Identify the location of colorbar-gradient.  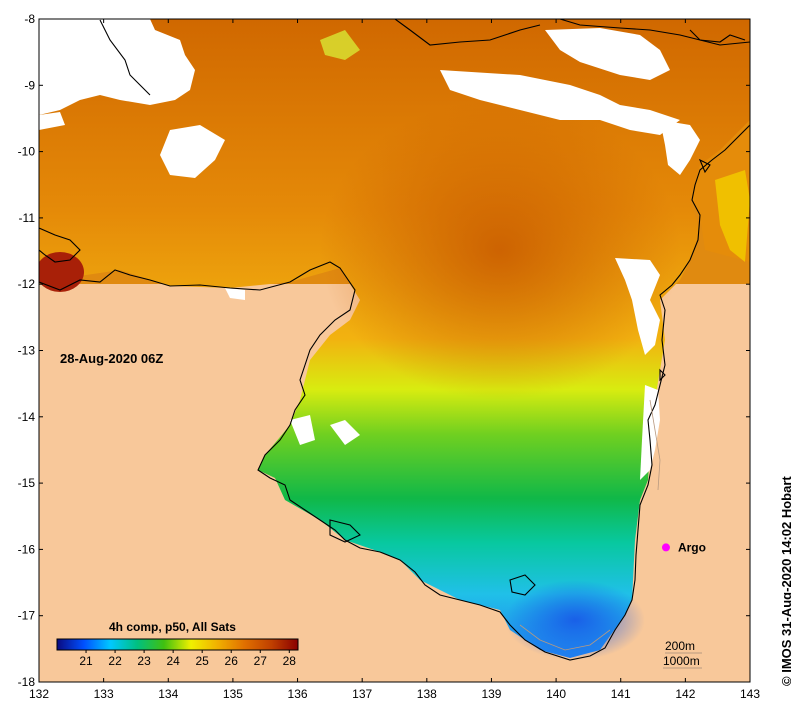
(177, 644).